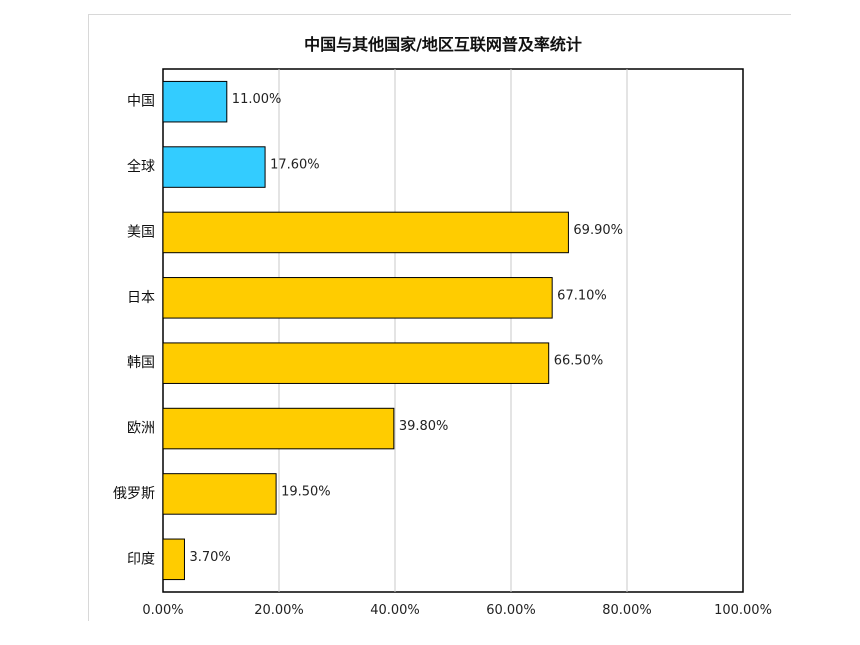 The height and width of the screenshot is (645, 860). I want to click on category-label-0: 中国, so click(141, 102).